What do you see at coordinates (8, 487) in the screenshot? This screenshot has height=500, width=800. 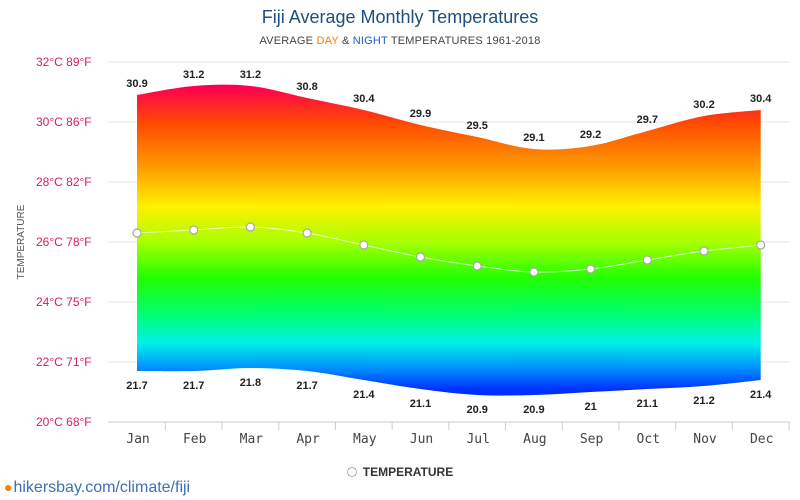 I see `location-pin-icon: ●` at bounding box center [8, 487].